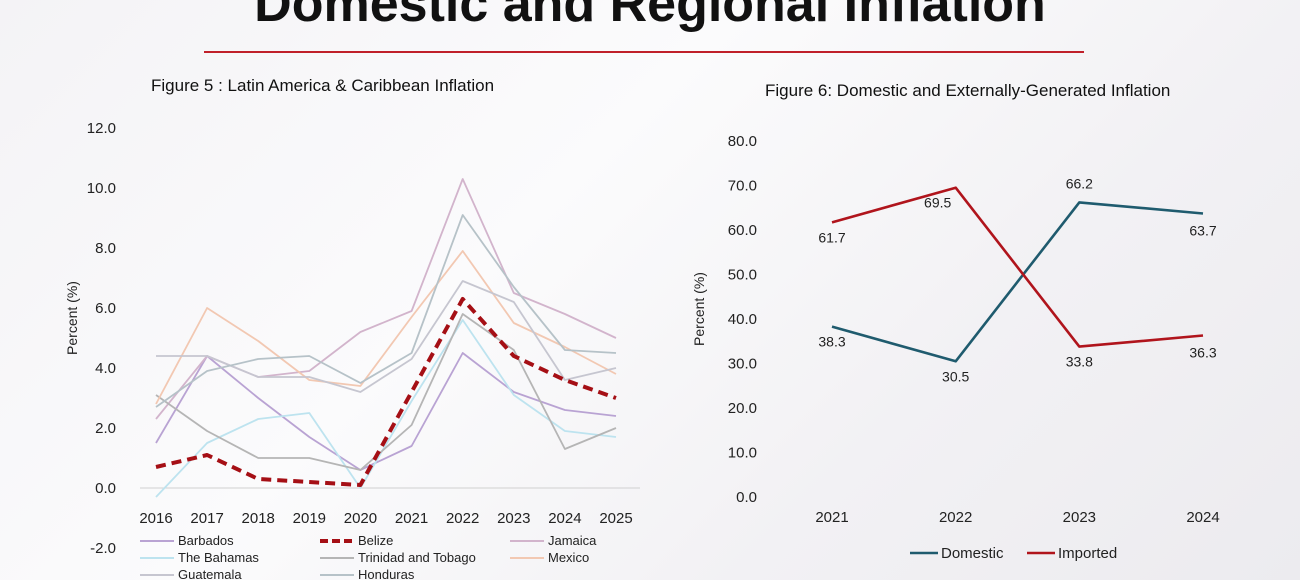 The width and height of the screenshot is (1300, 580). What do you see at coordinates (101, 188) in the screenshot?
I see `chart1-y-tick: 10.0` at bounding box center [101, 188].